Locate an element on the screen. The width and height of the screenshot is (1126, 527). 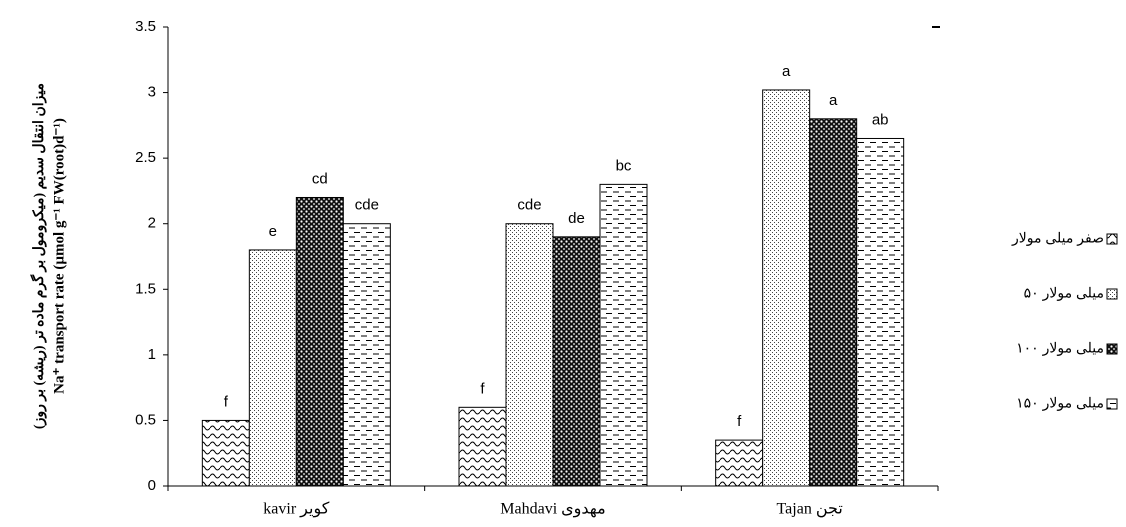
legend-label: صفر میلی مولار is located at coordinates (1057, 238).